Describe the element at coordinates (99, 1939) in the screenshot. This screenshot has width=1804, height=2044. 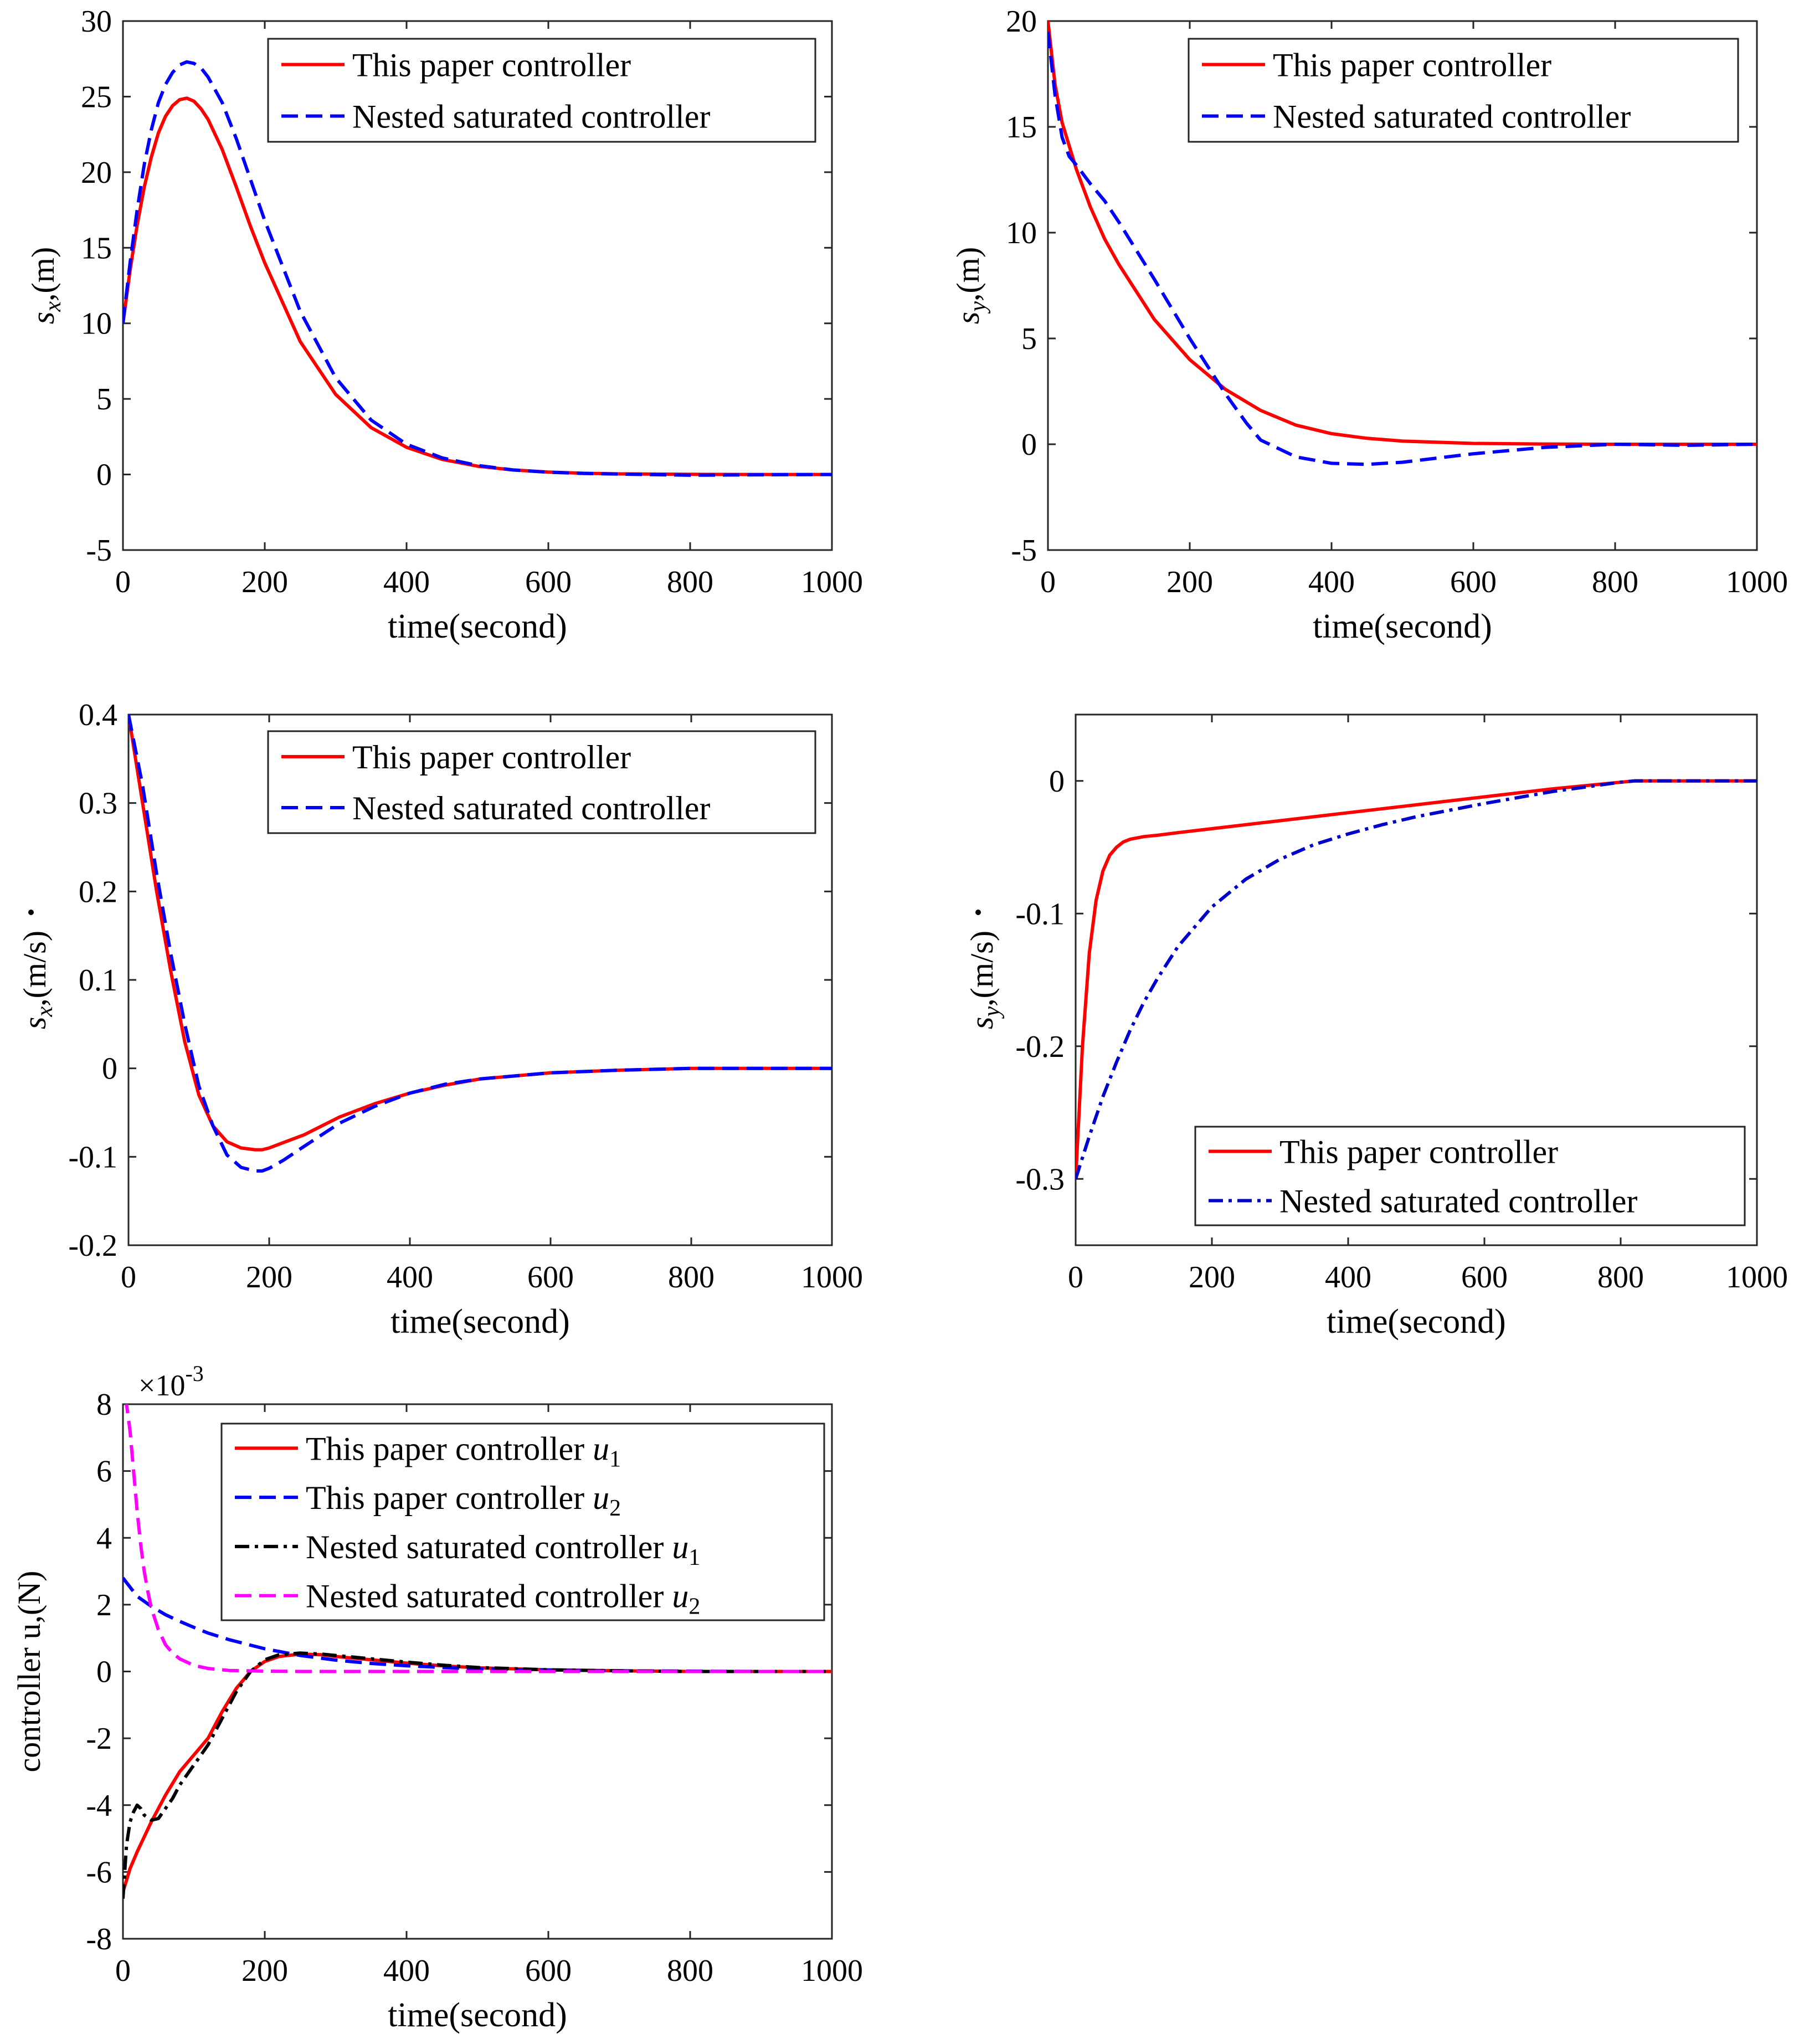
I see `y-tick-label: -8` at that location.